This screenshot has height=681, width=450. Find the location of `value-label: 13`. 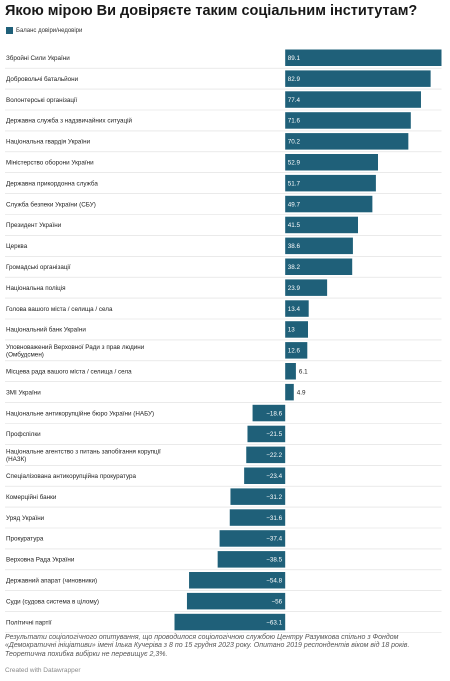

value-label: 13 is located at coordinates (292, 330).